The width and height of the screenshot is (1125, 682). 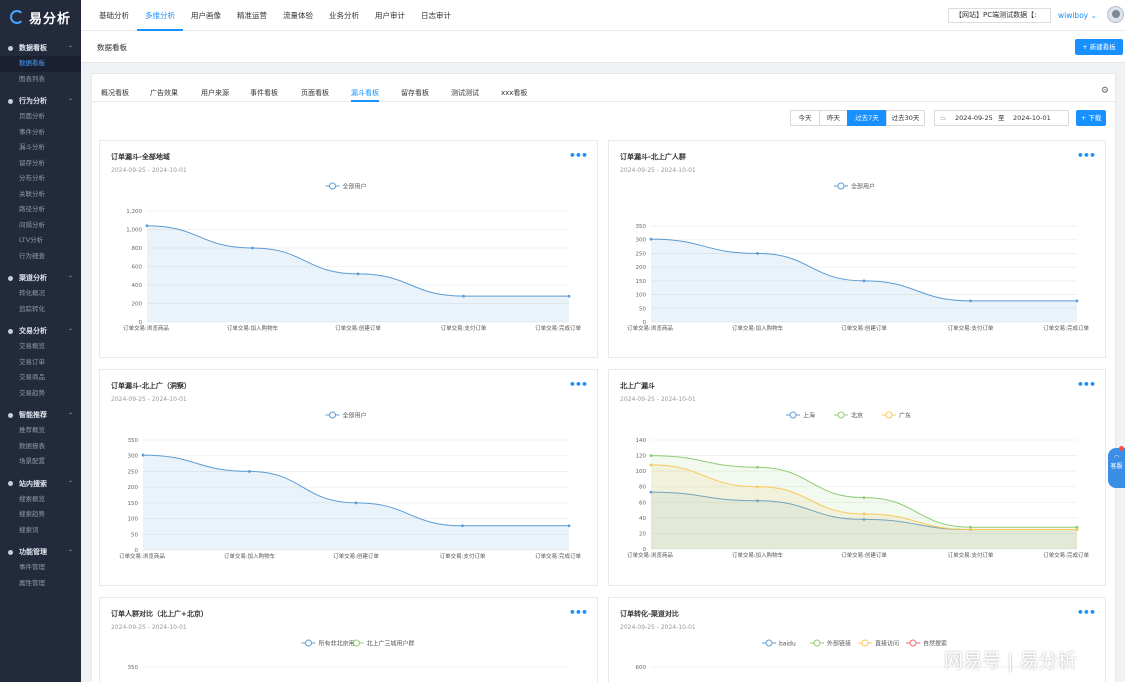 What do you see at coordinates (115, 93) in the screenshot?
I see `dashboard-tab: 概况看板` at bounding box center [115, 93].